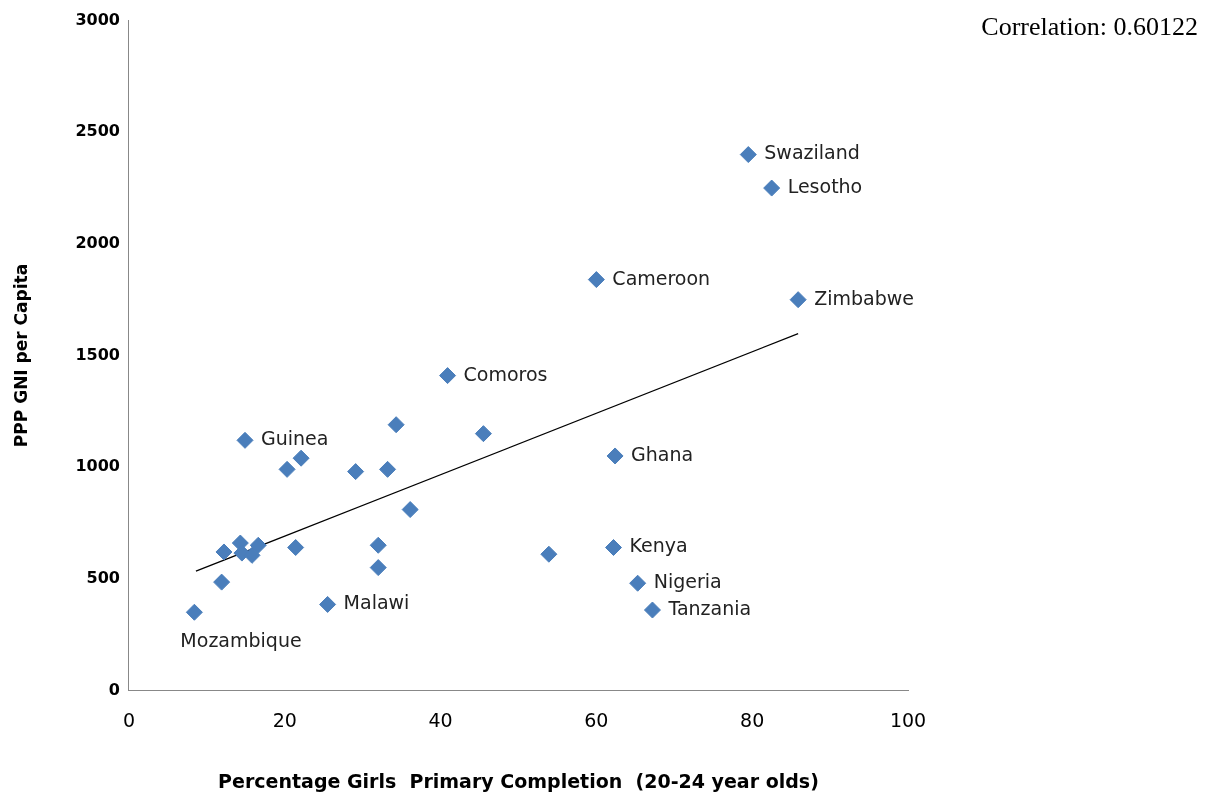 This screenshot has width=1210, height=807. What do you see at coordinates (908, 719) in the screenshot?
I see `x-tick-label: 100` at bounding box center [908, 719].